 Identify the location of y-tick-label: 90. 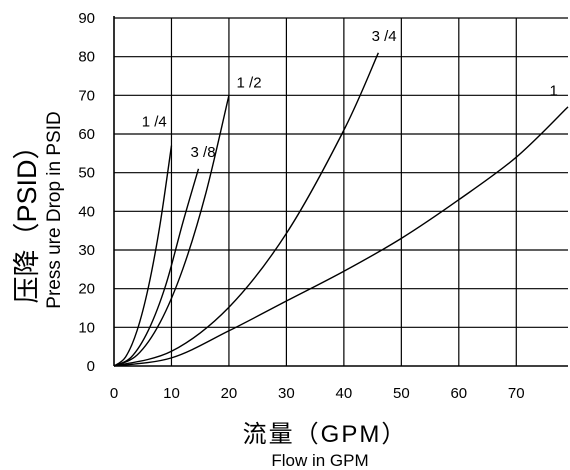
(86, 18).